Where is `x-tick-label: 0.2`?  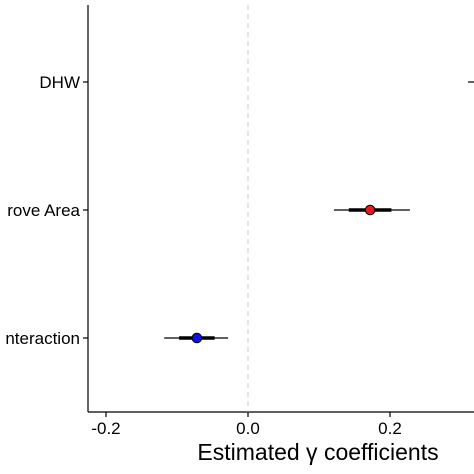
x-tick-label: 0.2 is located at coordinates (390, 428).